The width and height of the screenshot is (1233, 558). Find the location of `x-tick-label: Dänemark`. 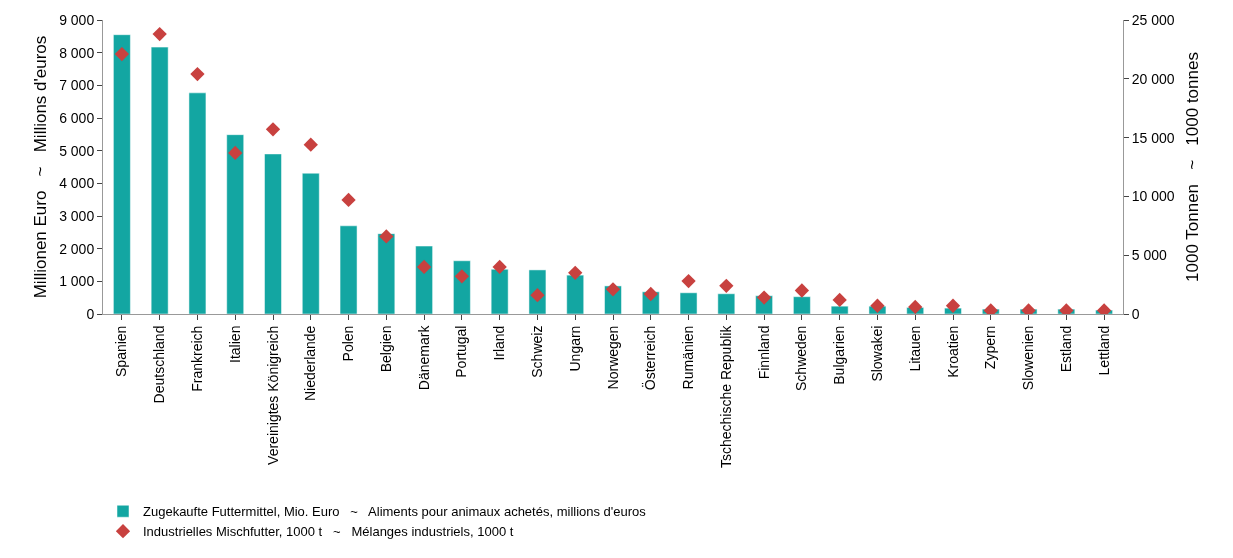

x-tick-label: Dänemark is located at coordinates (423, 357).